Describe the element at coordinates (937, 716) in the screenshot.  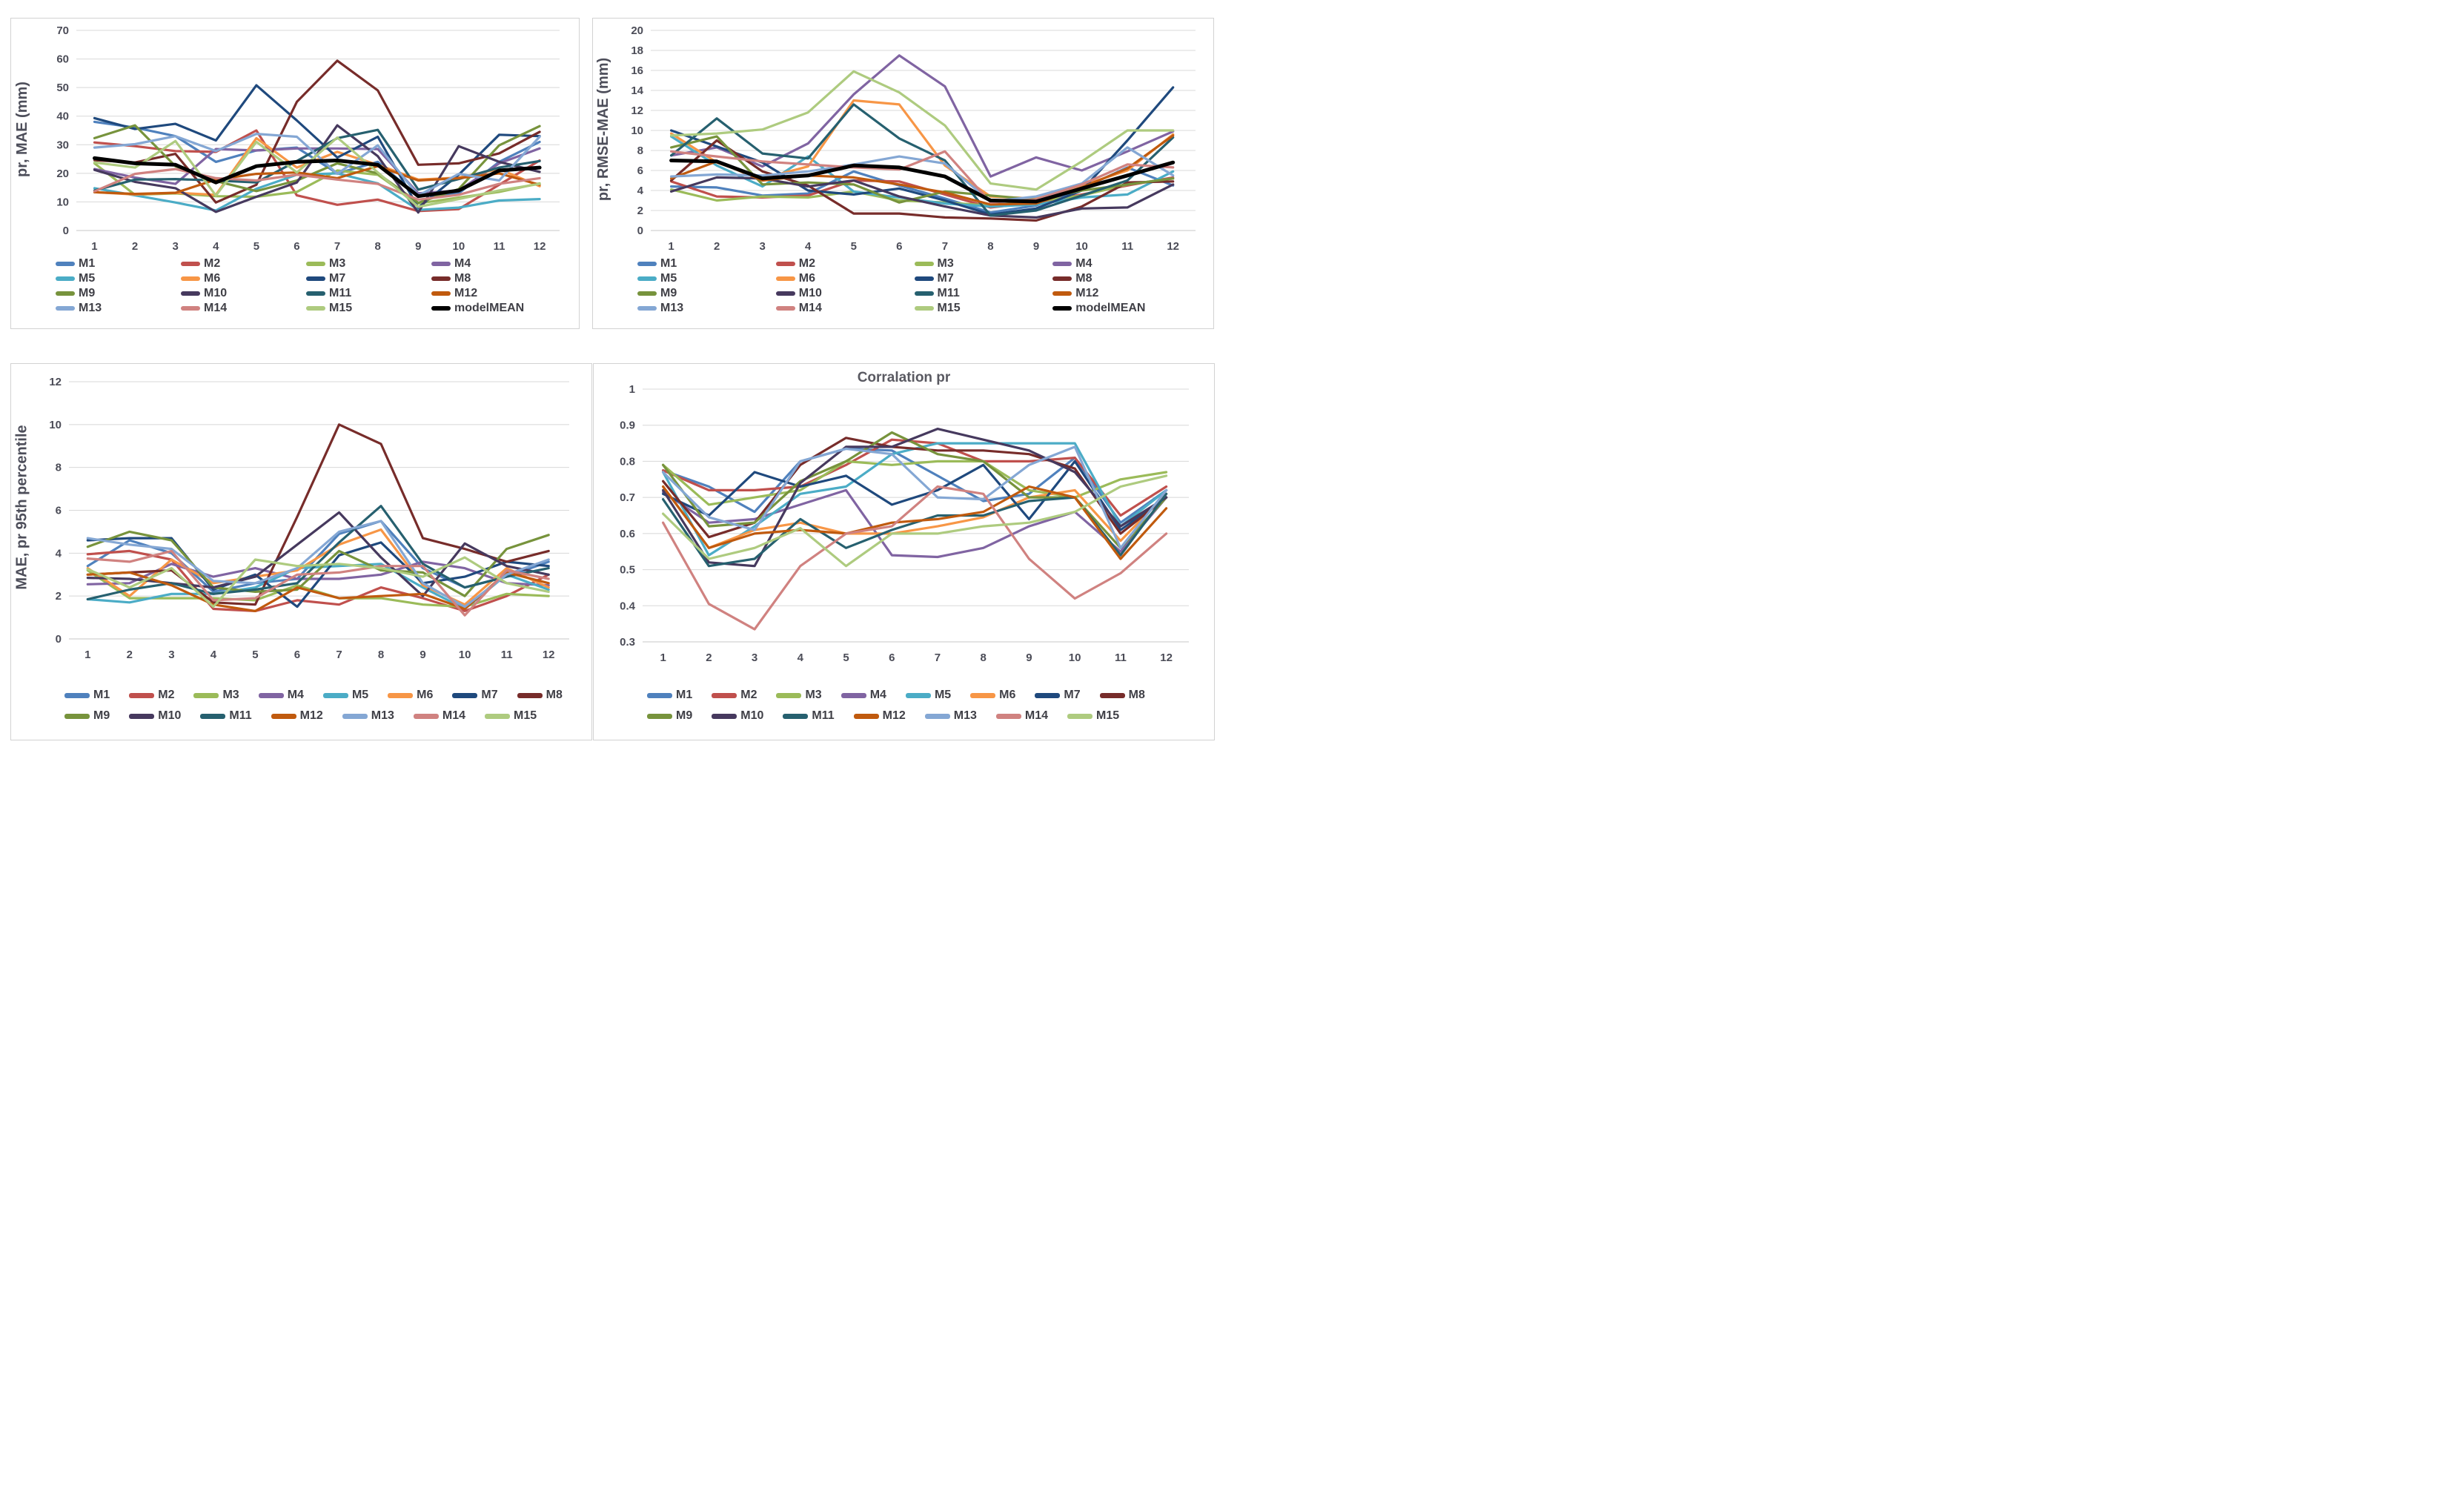
I see `legend-swatch-M13` at that location.